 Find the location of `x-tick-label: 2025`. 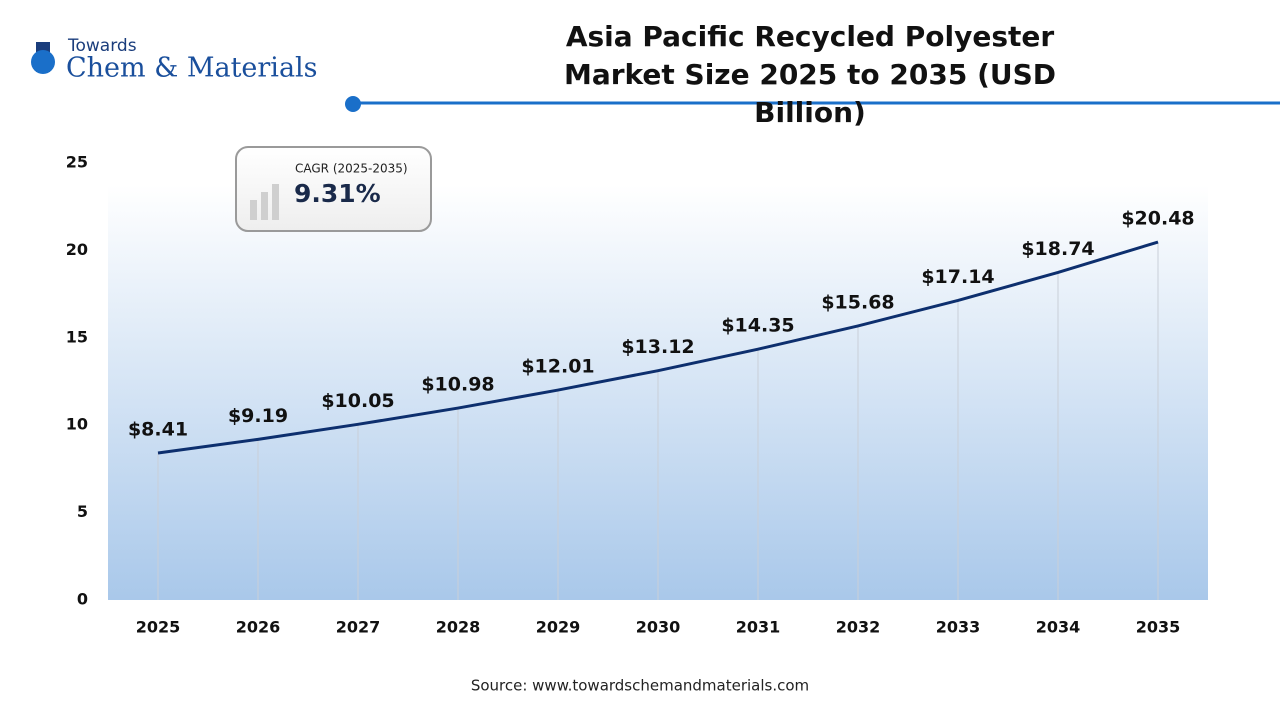

x-tick-label: 2025 is located at coordinates (158, 627).